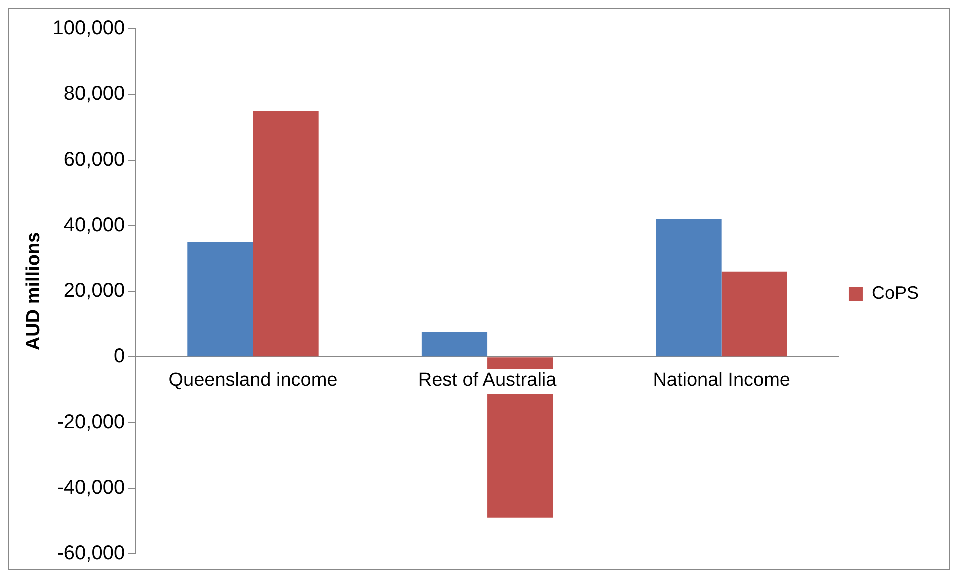  What do you see at coordinates (95, 225) in the screenshot?
I see `y-tick-label: 40,000` at bounding box center [95, 225].